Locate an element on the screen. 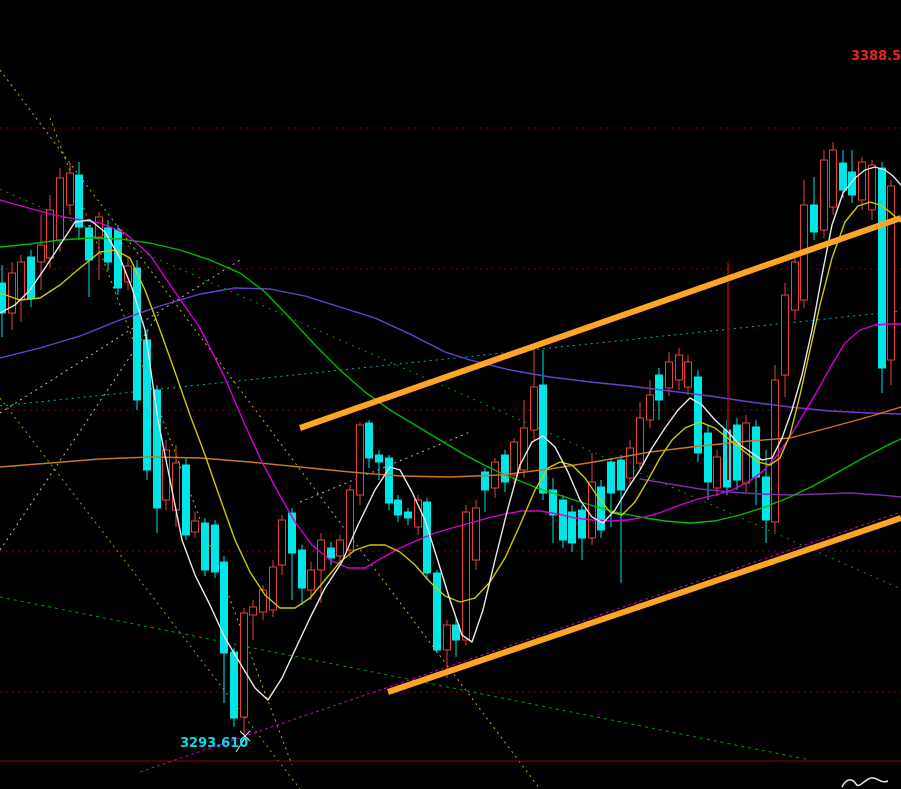 This screenshot has height=789, width=901. ma-purple-slow is located at coordinates (770, 488).